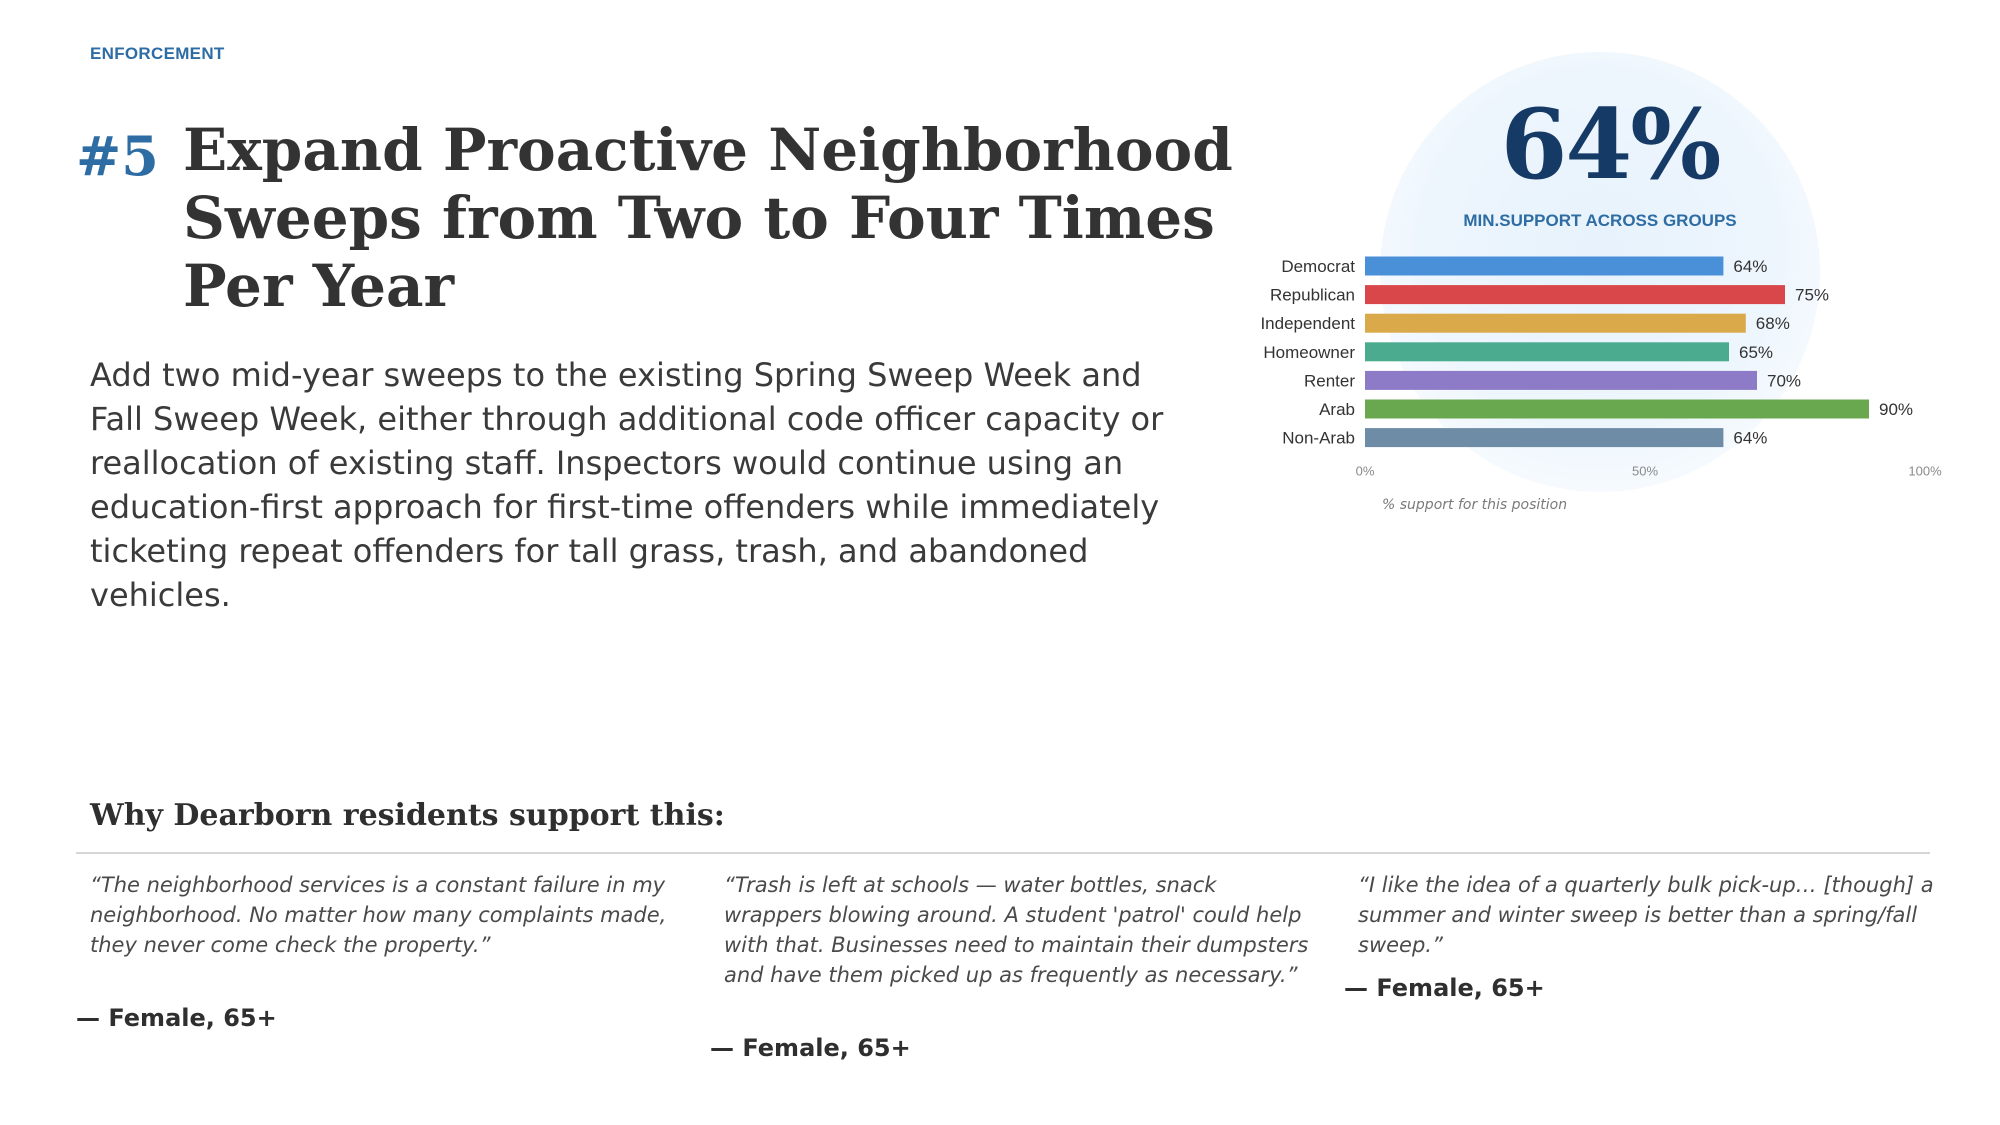  Describe the element at coordinates (1318, 266) in the screenshot. I see `category-label-0: Democrat` at that location.